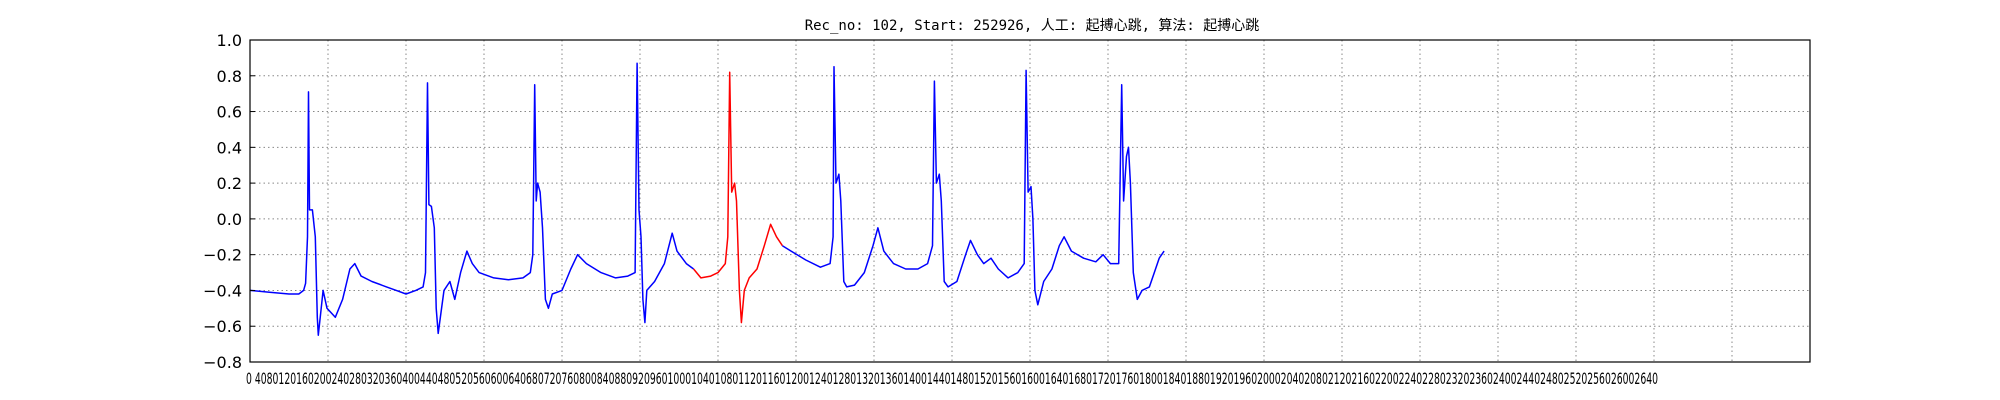 This screenshot has height=400, width=2000. Describe the element at coordinates (229, 76) in the screenshot. I see `y-tick-label: 0.8` at that location.